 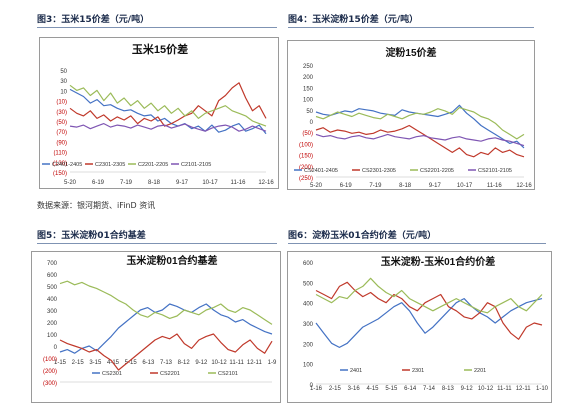 I want to click on y-tick-label: 600, so click(x=308, y=264).